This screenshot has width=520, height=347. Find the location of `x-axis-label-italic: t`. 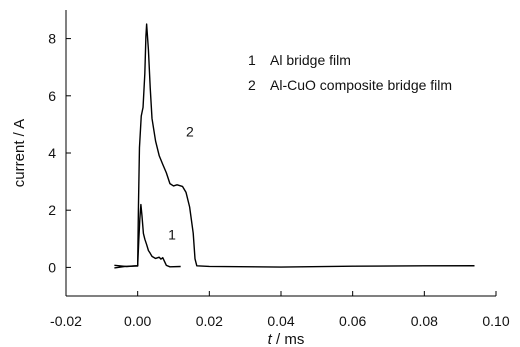

x-axis-label-italic: t is located at coordinates (270, 339).